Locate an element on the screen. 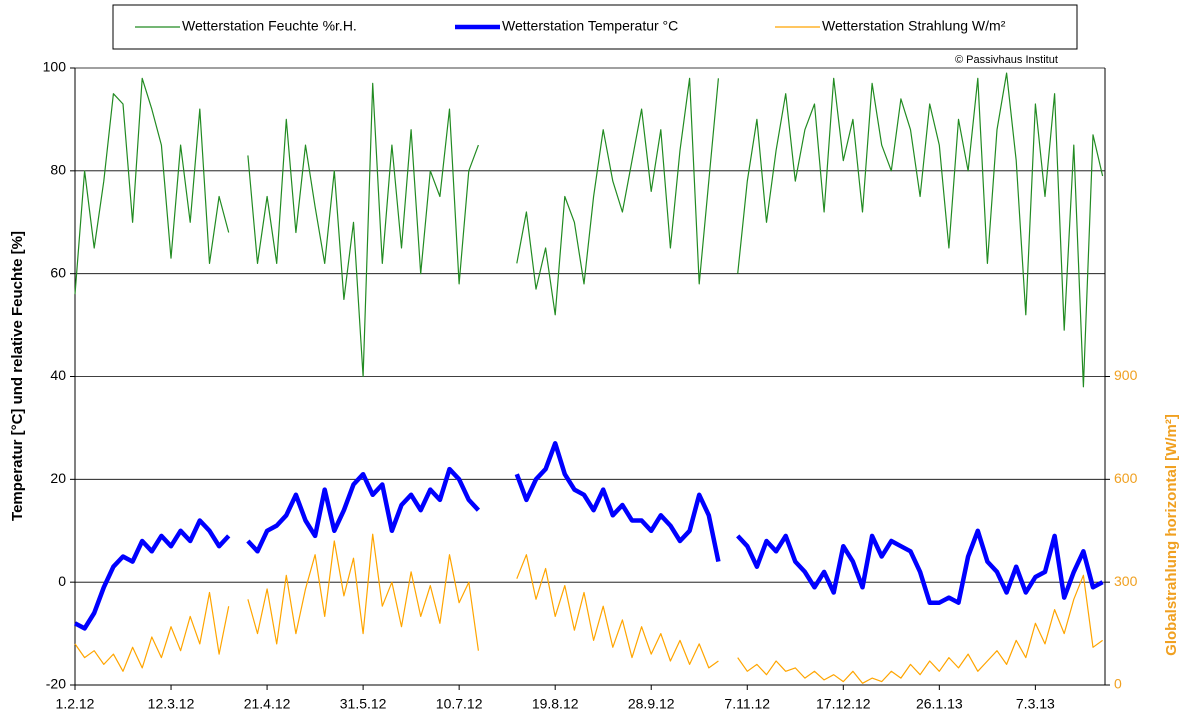 This screenshot has width=1190, height=722. y2-axis-title: Globalstrahlung horizontal [W/m²] is located at coordinates (1171, 535).